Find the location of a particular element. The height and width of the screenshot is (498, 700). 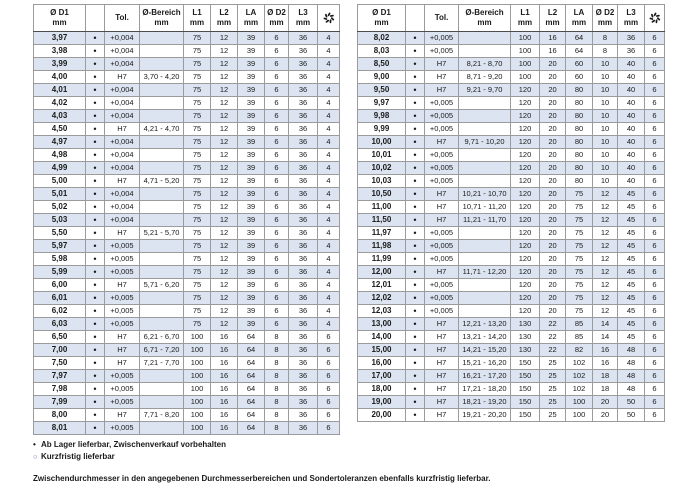

cell-d1: 3,97 is located at coordinates (59, 38).